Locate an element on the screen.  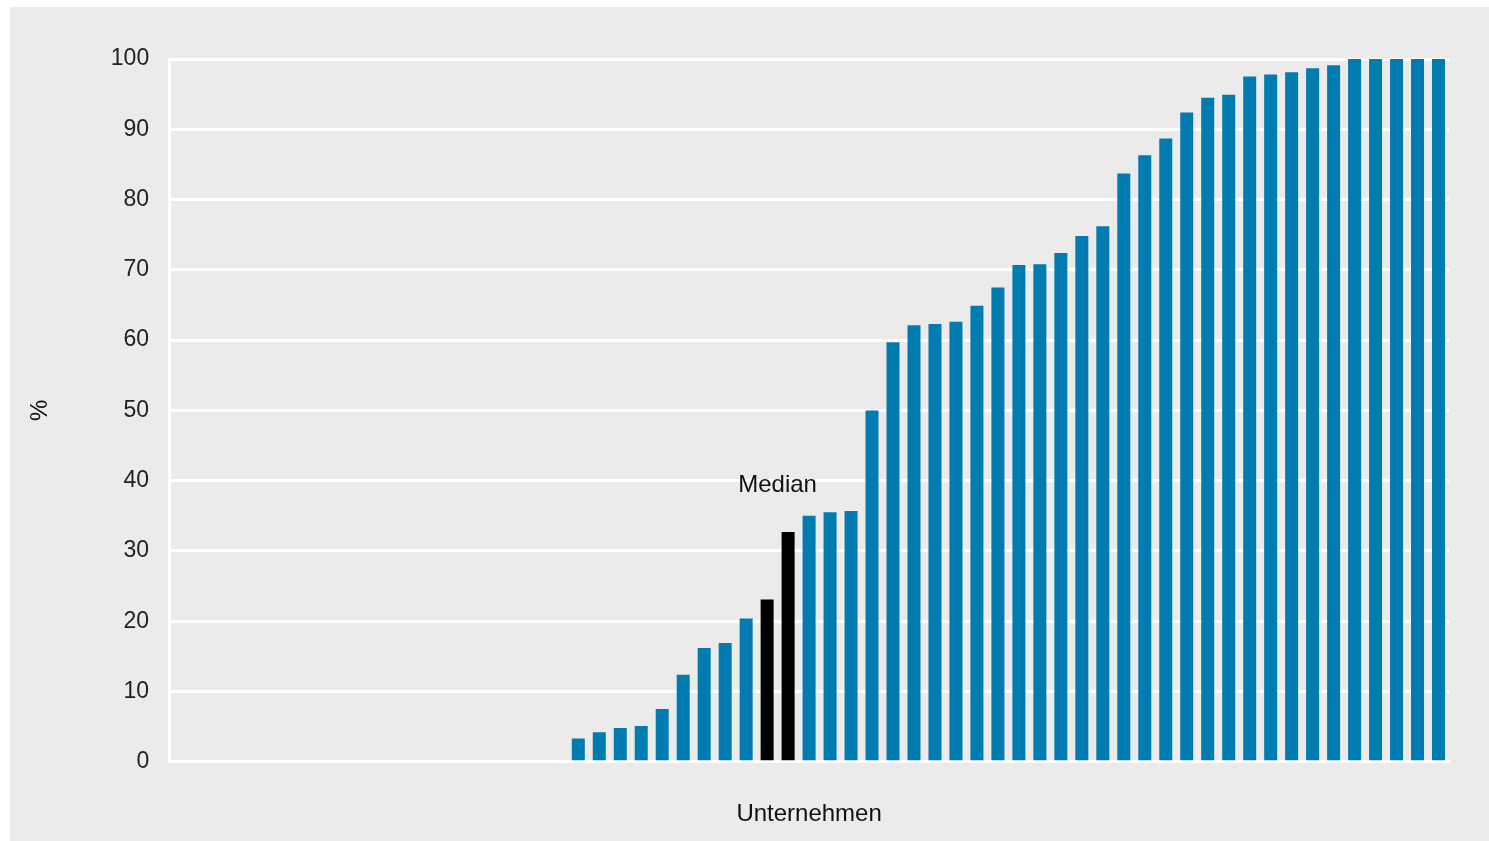
y-tick-label: 60 is located at coordinates (136, 338).